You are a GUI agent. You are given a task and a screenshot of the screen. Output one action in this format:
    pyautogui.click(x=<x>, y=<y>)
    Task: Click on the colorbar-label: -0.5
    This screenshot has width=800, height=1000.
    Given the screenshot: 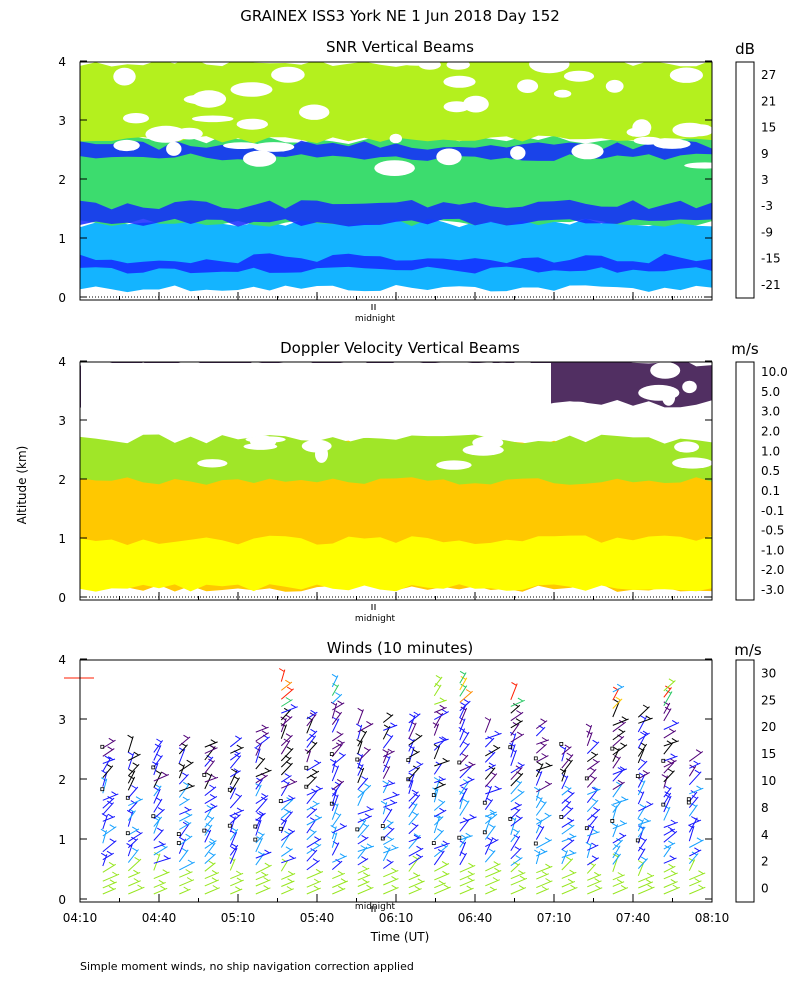 What is the action you would take?
    pyautogui.click(x=772, y=531)
    